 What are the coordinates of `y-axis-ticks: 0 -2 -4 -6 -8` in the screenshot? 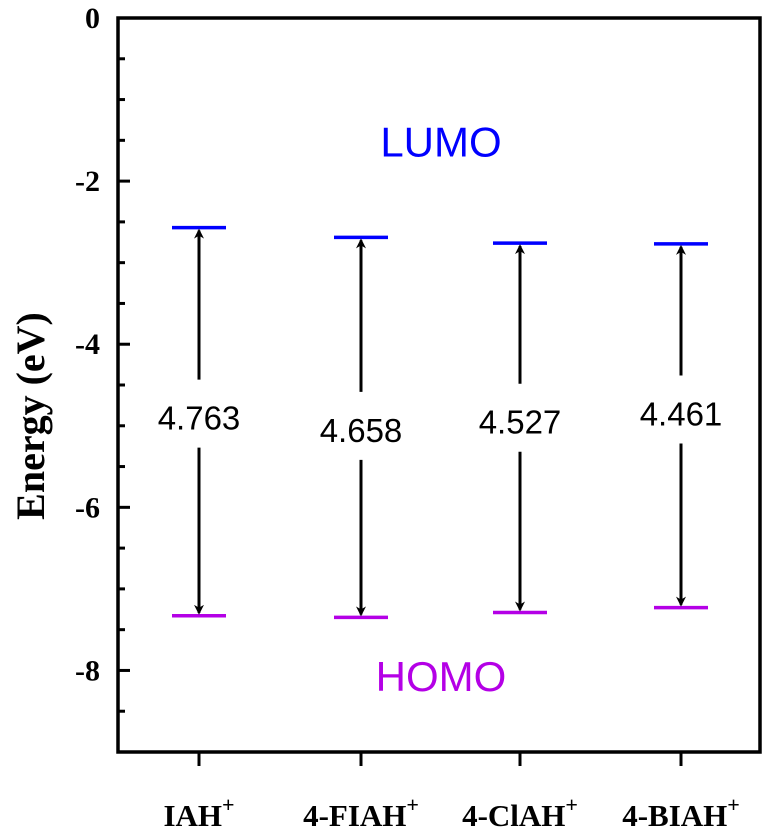 It's located at (102, 378).